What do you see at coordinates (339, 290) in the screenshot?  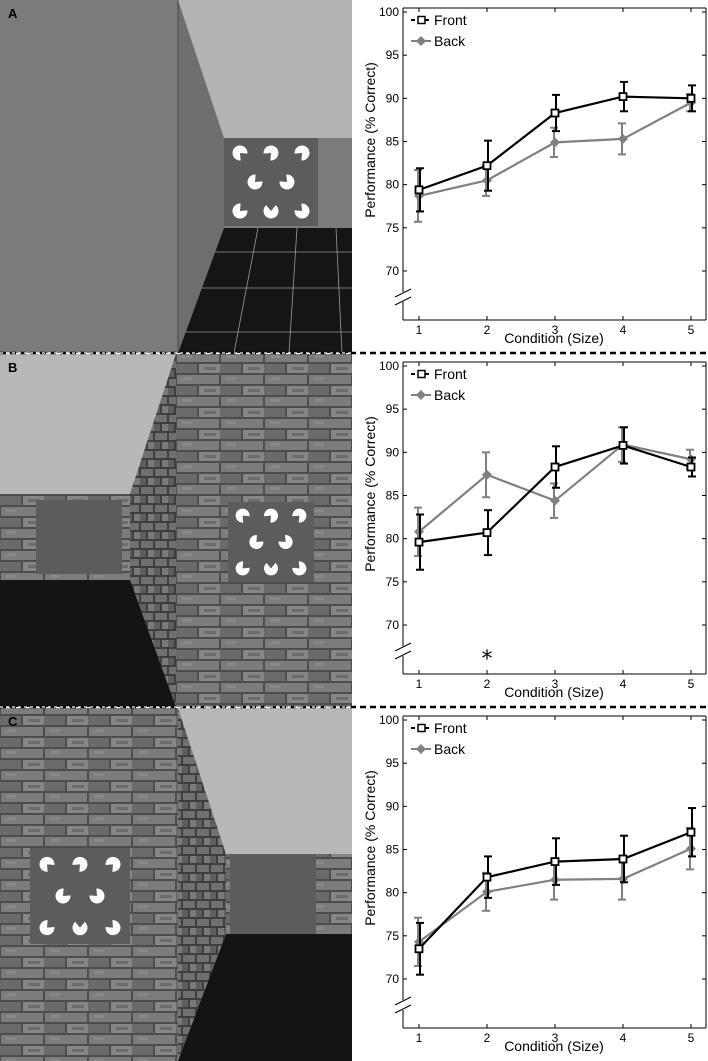 I see `floor-grid-line` at bounding box center [339, 290].